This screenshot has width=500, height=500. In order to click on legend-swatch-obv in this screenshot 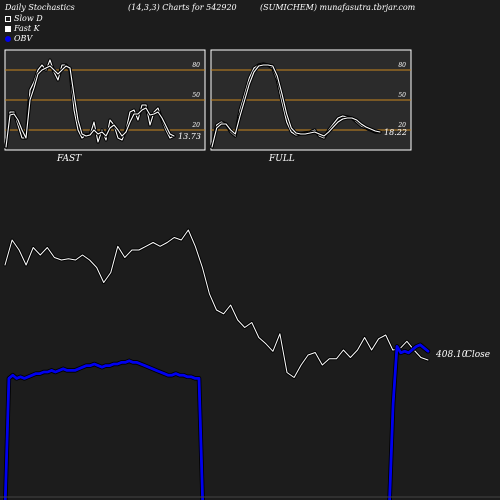, I will do `click(8, 38)`.